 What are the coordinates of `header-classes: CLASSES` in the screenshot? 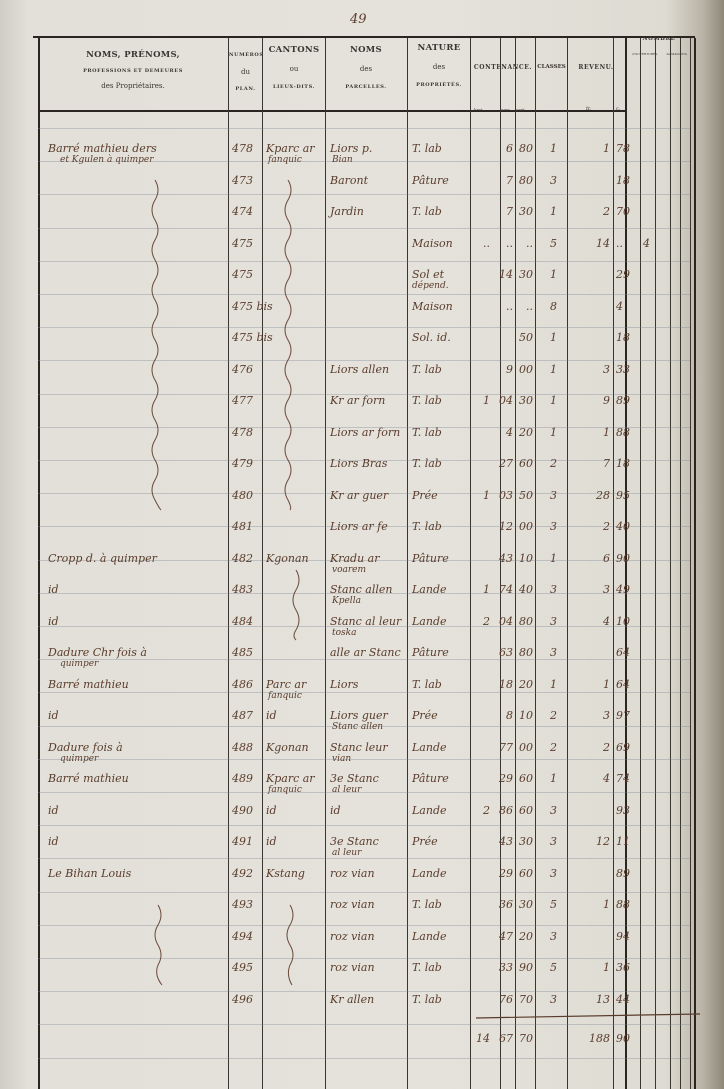 It's located at (551, 67).